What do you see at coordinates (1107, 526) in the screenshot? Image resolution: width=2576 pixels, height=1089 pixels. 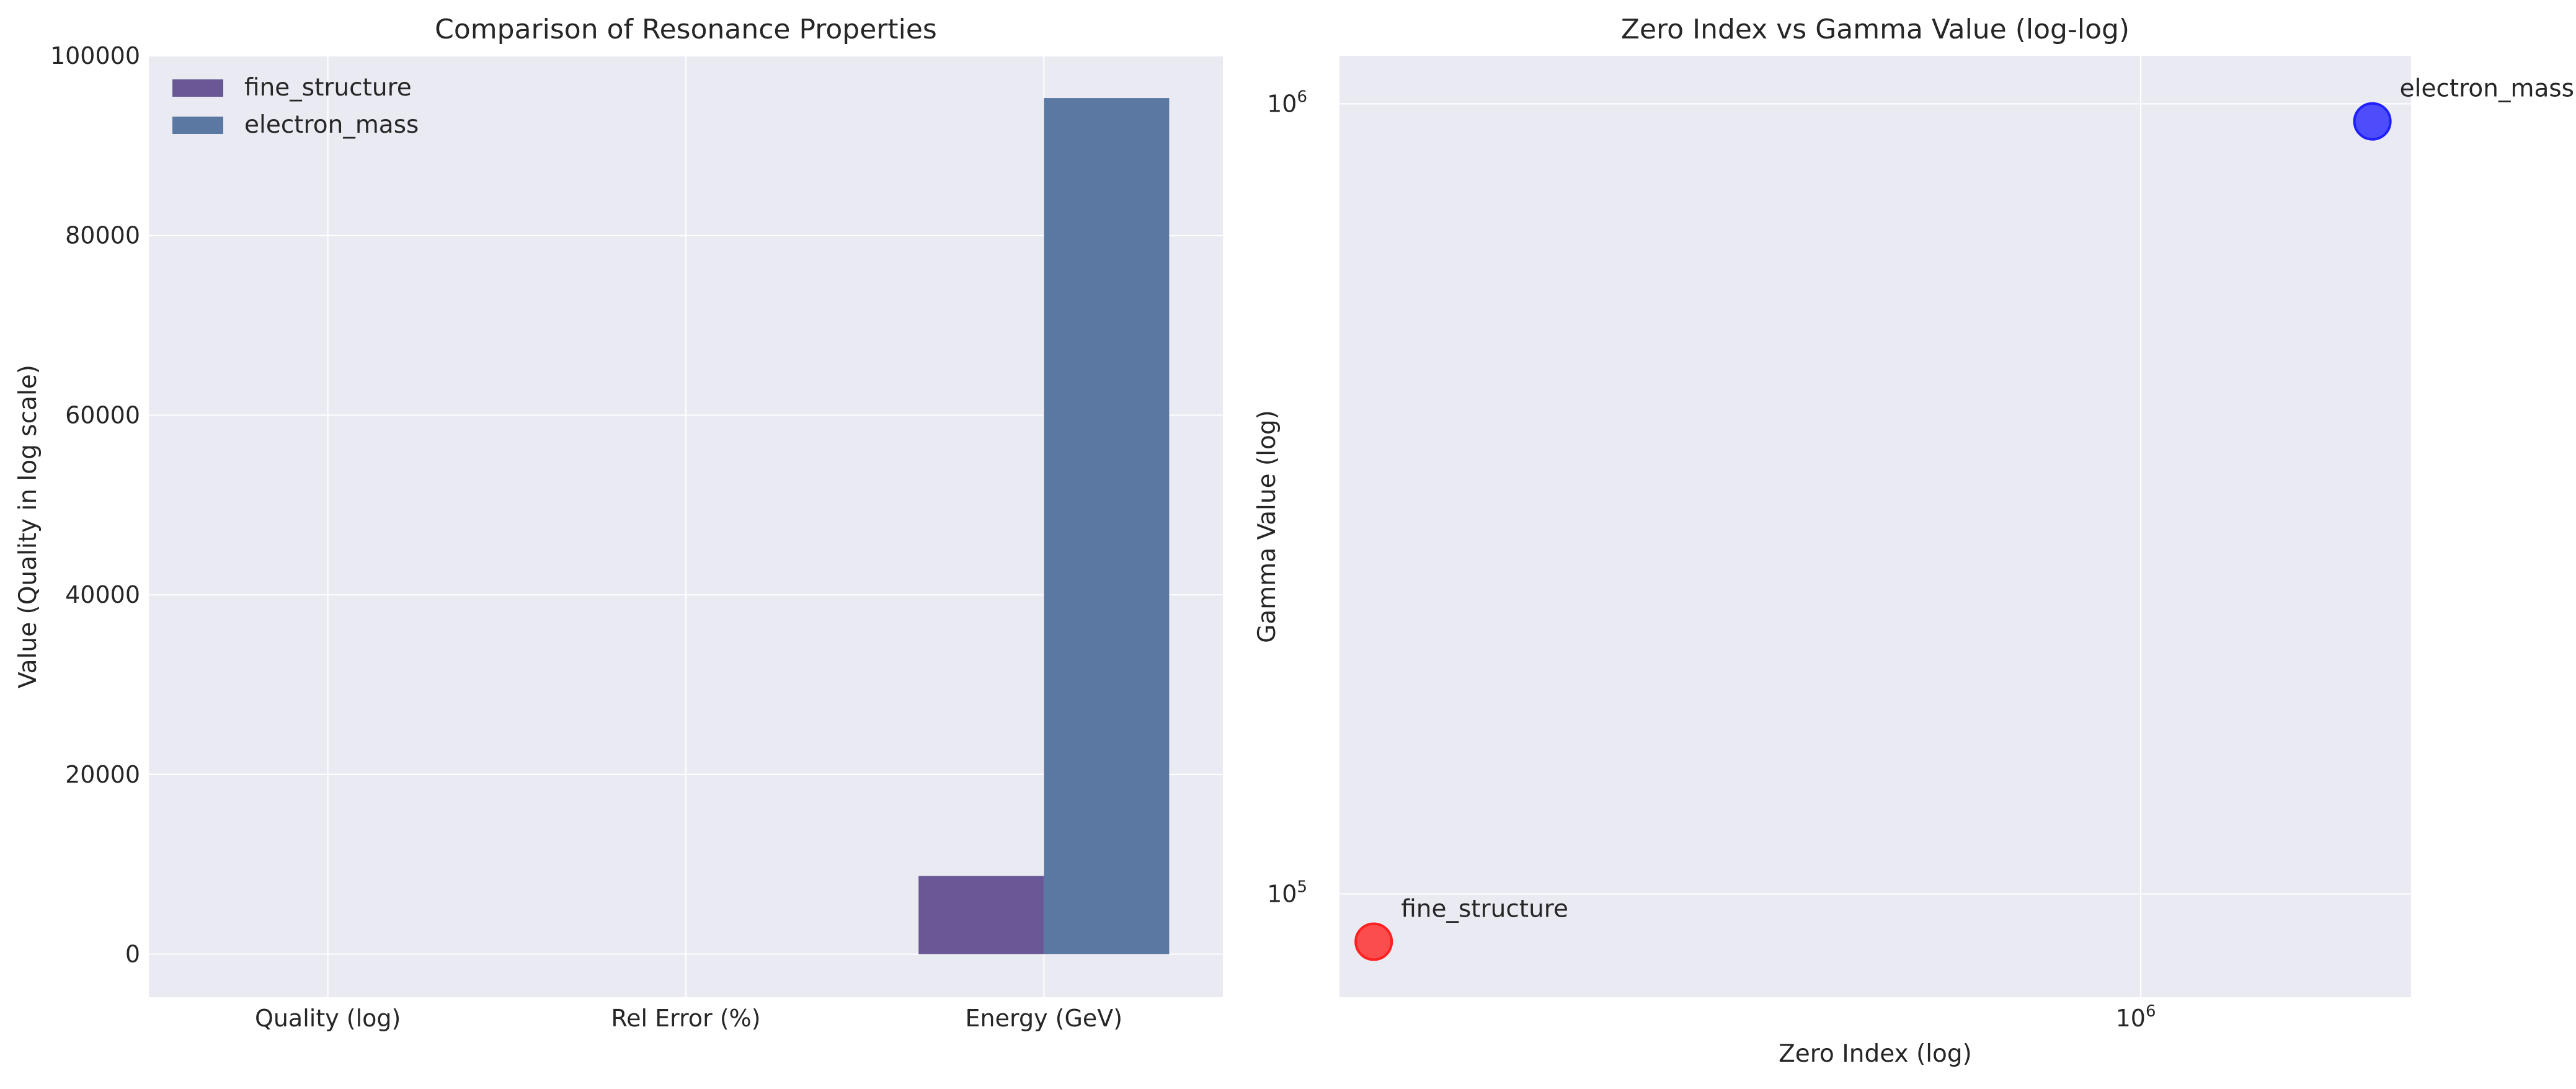 I see `bar-electron_mass` at bounding box center [1107, 526].